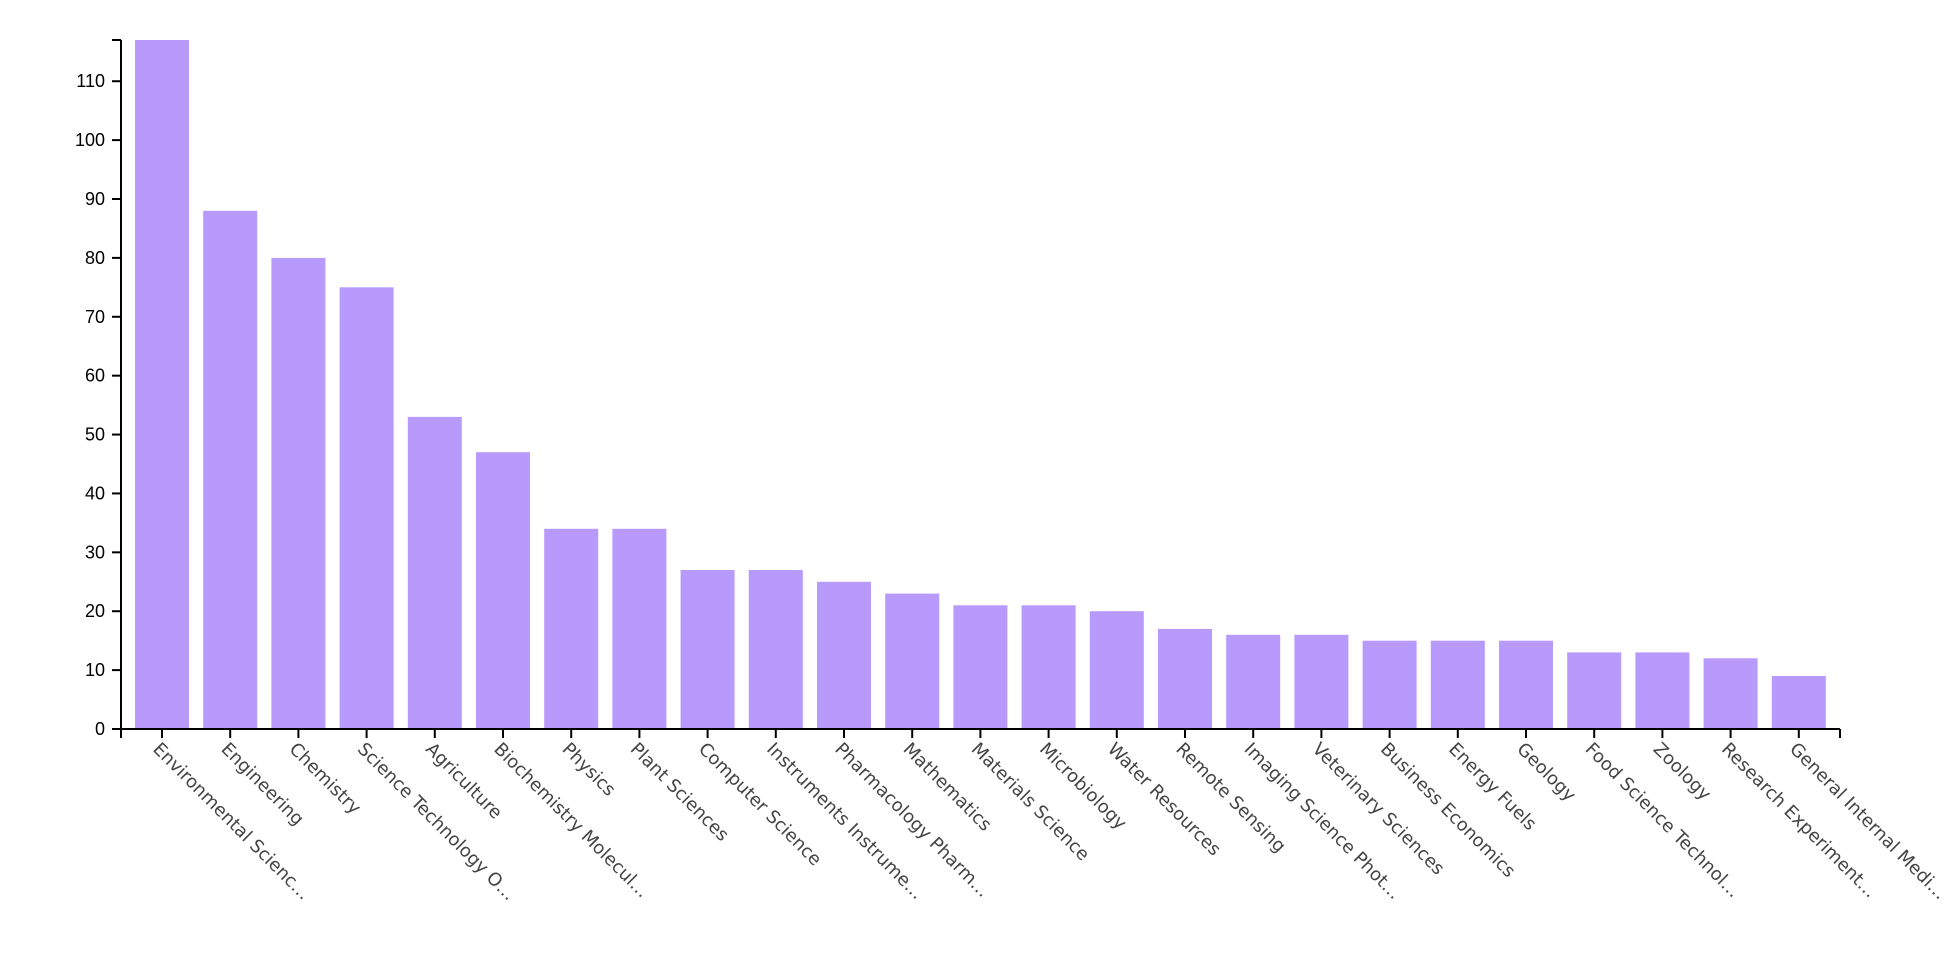  Describe the element at coordinates (95, 199) in the screenshot. I see `y-tick-label-90: 90` at that location.